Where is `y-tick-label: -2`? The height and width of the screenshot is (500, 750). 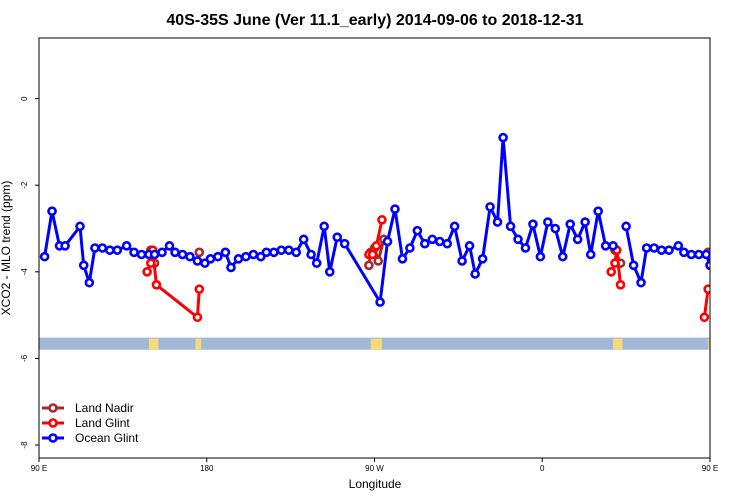
y-tick-label: -2 is located at coordinates (24, 185).